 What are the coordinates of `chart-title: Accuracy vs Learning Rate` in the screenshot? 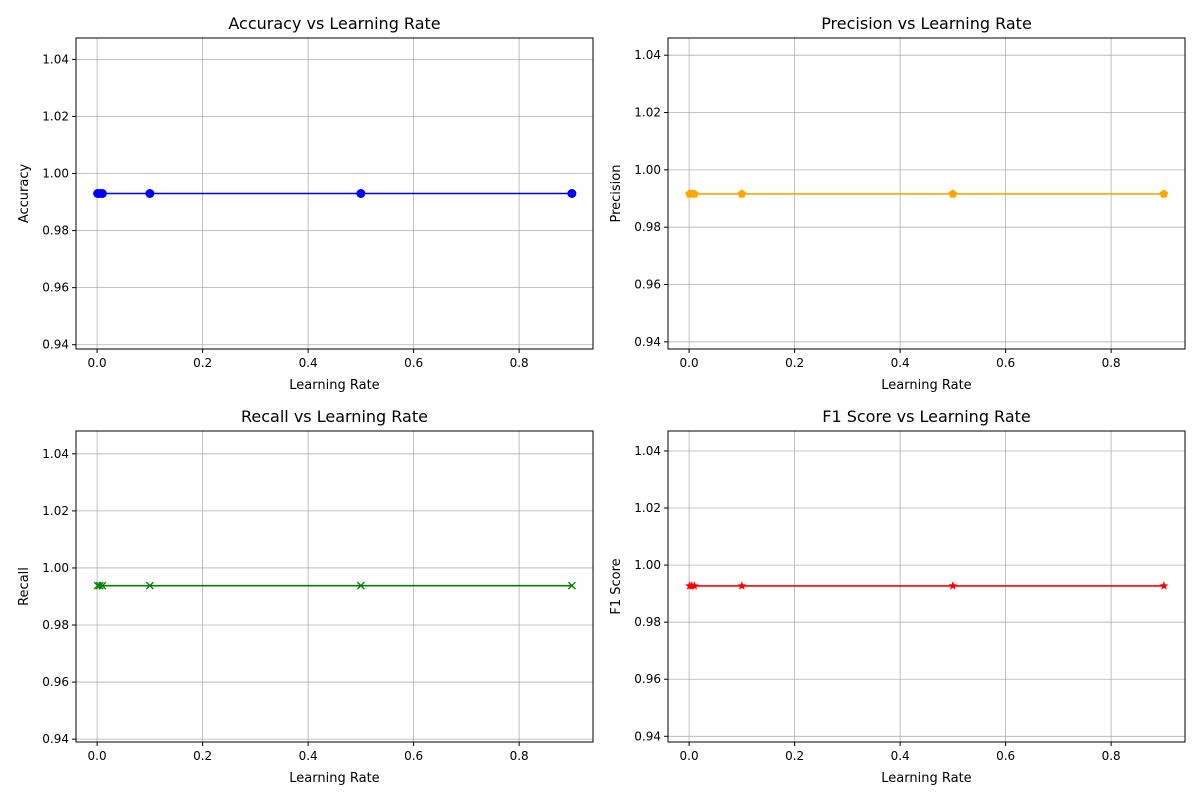 It's located at (334, 23).